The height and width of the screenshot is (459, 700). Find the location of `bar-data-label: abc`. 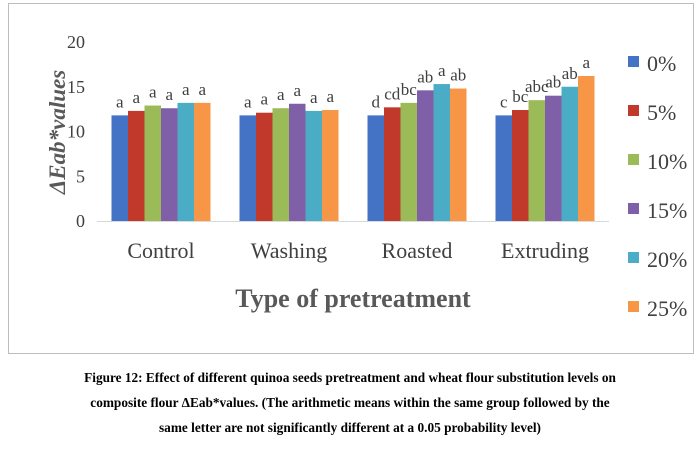

bar-data-label: abc is located at coordinates (537, 86).